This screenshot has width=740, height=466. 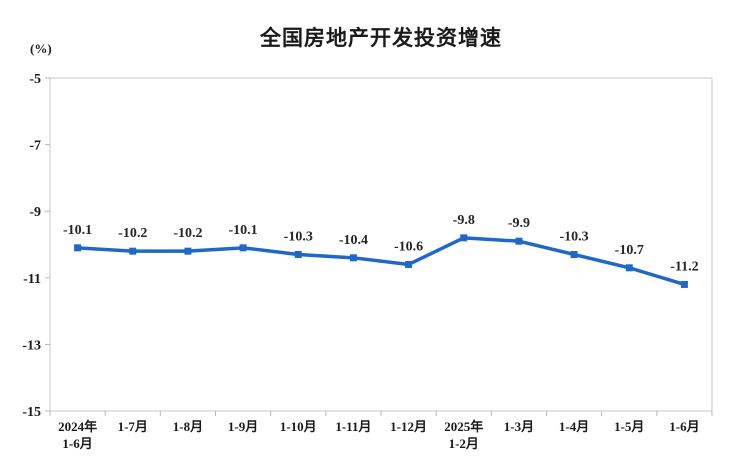 What do you see at coordinates (77, 435) in the screenshot?
I see `x-tick-label: 2024年 1-6月` at bounding box center [77, 435].